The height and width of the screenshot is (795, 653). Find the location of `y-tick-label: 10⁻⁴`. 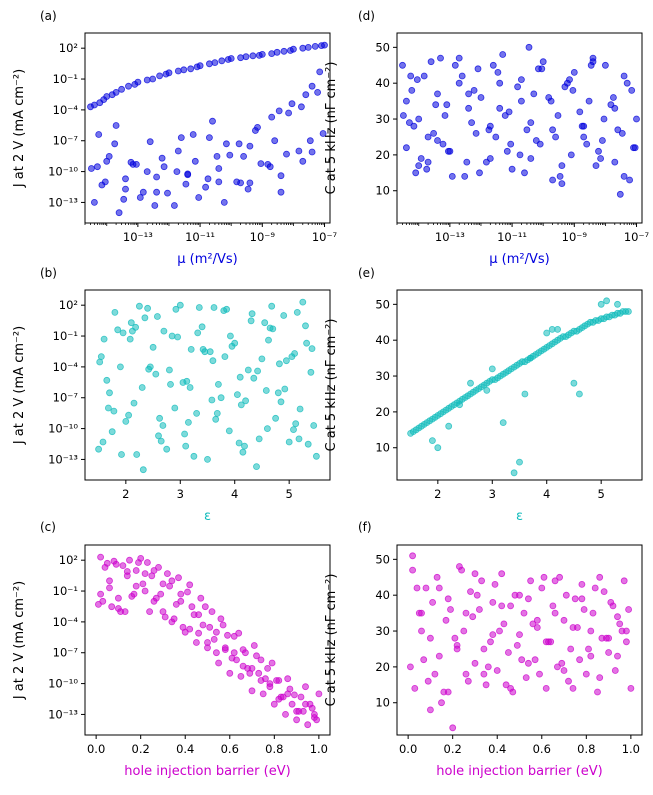

y-tick-label: 10⁻⁴ is located at coordinates (66, 622).